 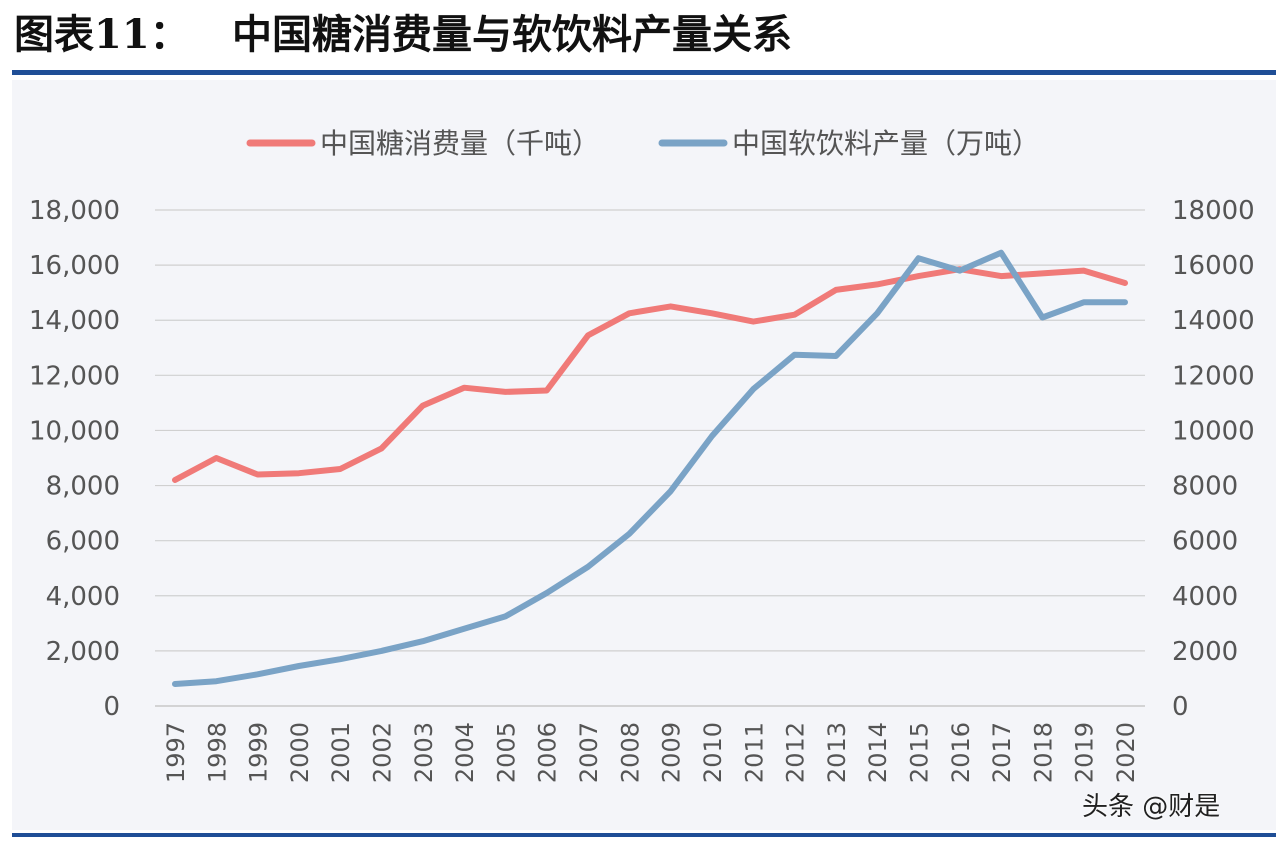 I want to click on x-tick-label: 2018, so click(x=1043, y=752).